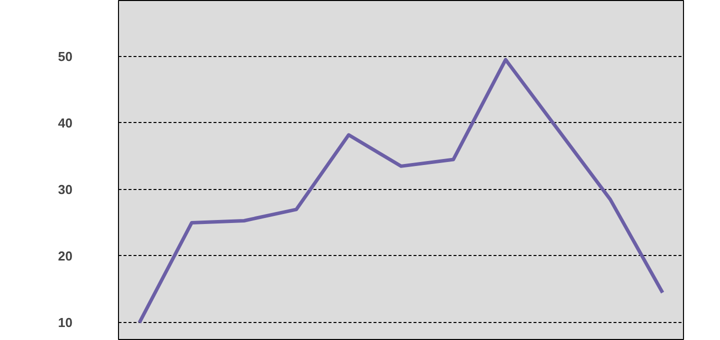 This screenshot has width=720, height=340. What do you see at coordinates (65, 189) in the screenshot?
I see `y-tick-label: 30` at bounding box center [65, 189].